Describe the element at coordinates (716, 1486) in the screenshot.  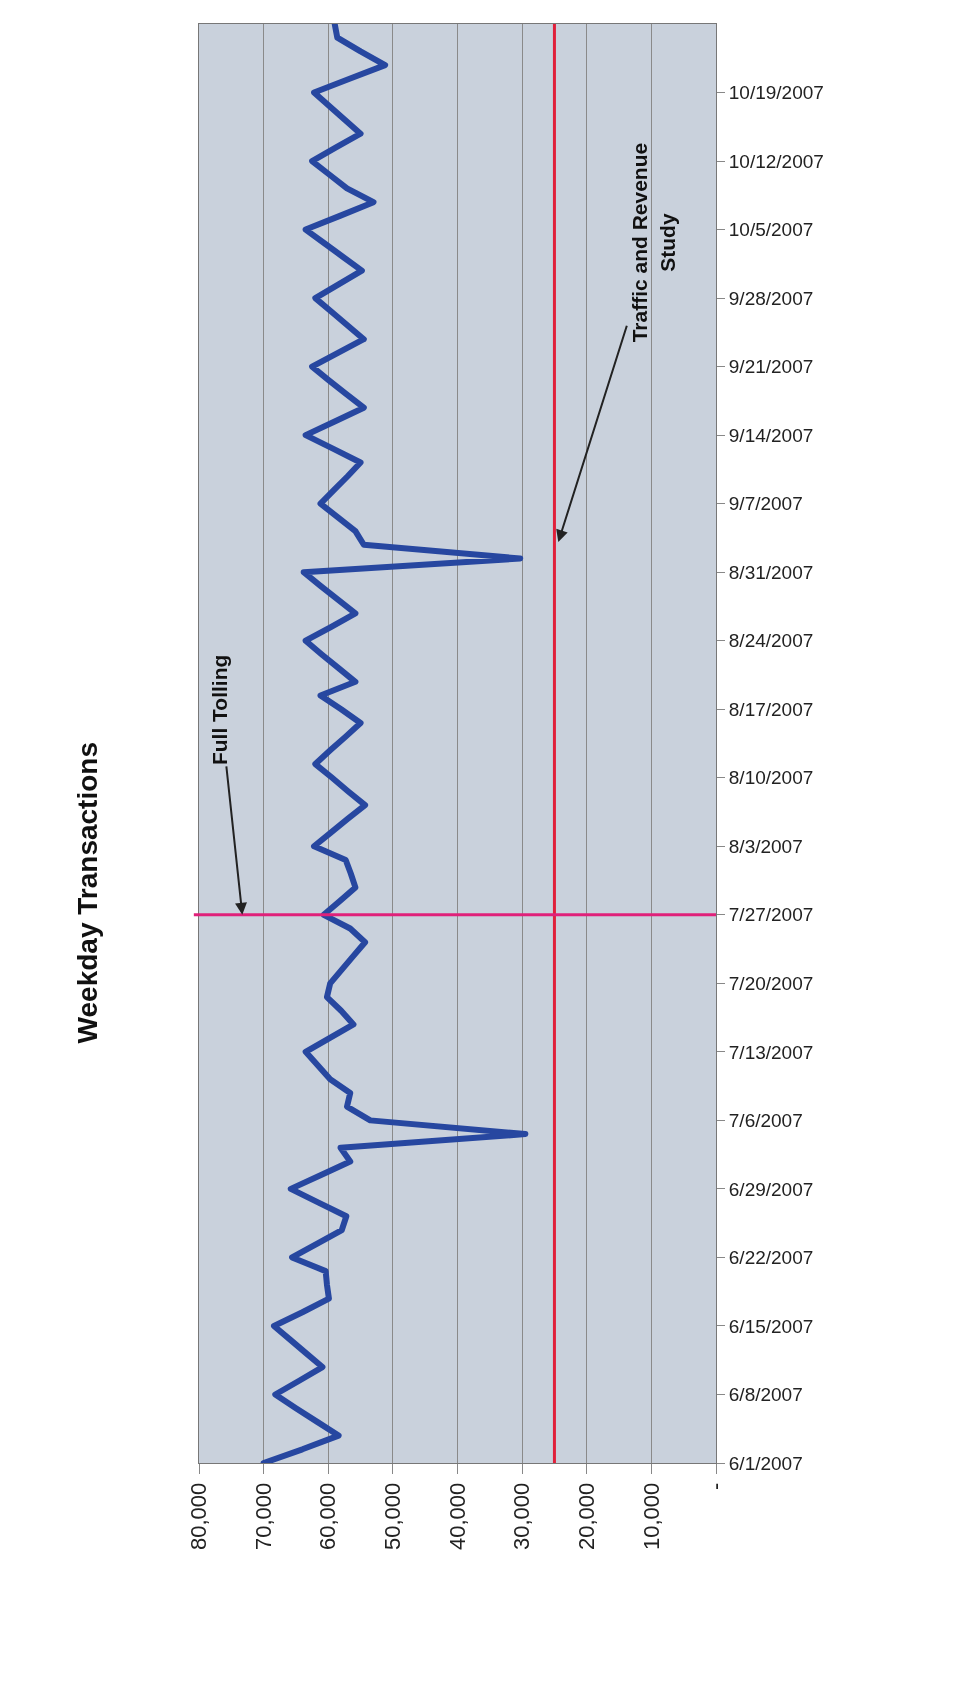
I see `x-tick-label: -` at that location.